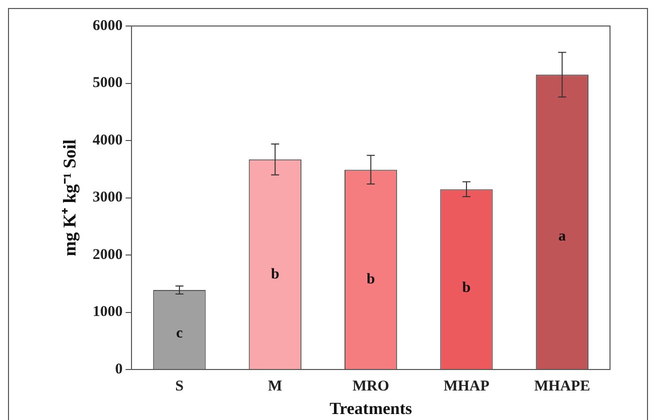  I want to click on y-tick-label: 0, so click(119, 369).